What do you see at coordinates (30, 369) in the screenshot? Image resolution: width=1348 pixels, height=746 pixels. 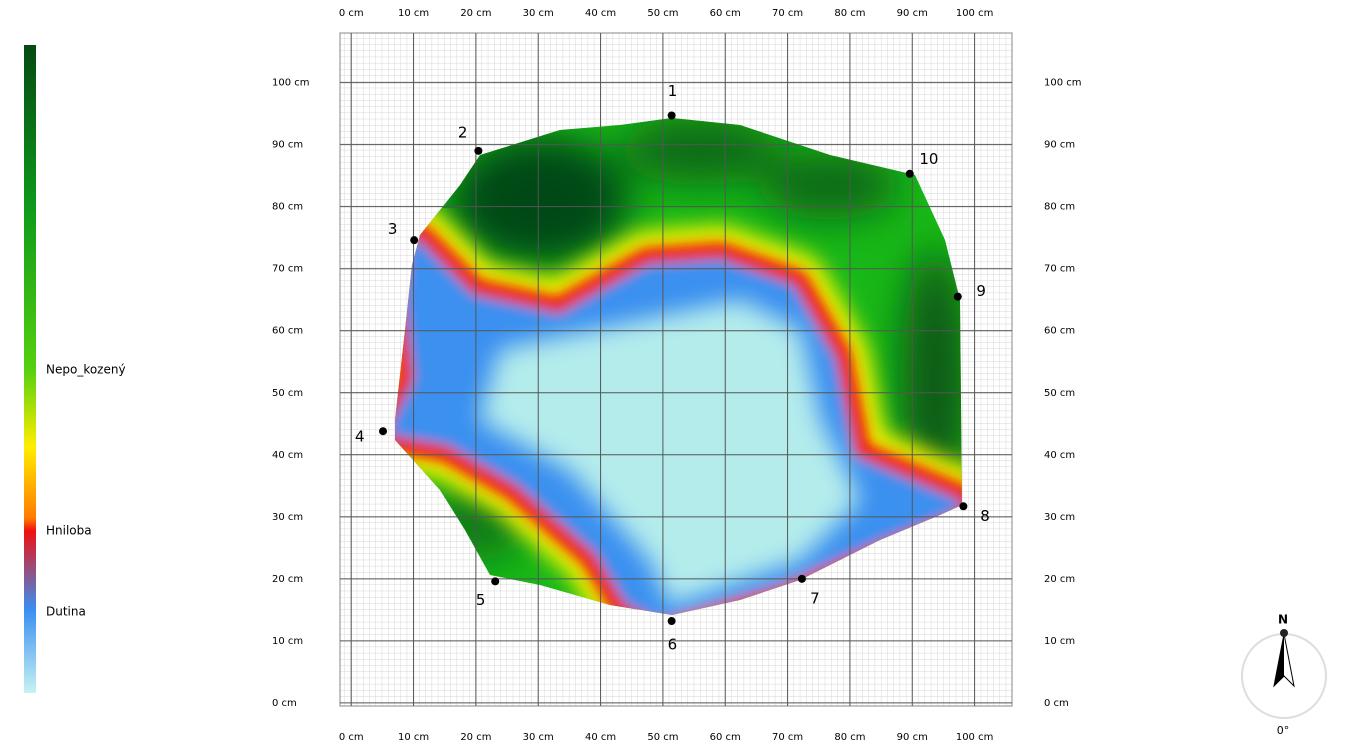 I see `color-scale` at bounding box center [30, 369].